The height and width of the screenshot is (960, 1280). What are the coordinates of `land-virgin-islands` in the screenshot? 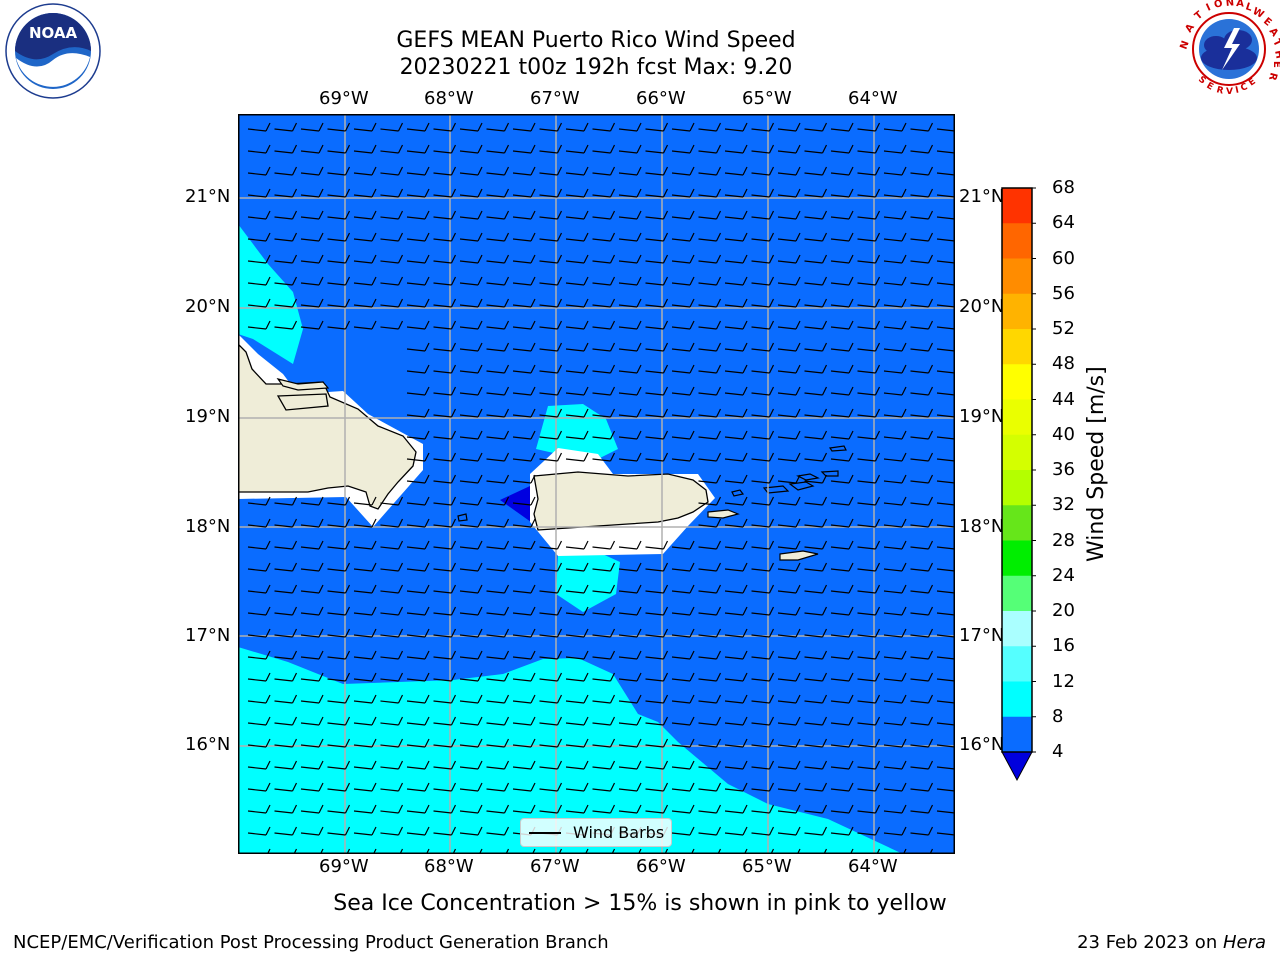 It's located at (808, 477).